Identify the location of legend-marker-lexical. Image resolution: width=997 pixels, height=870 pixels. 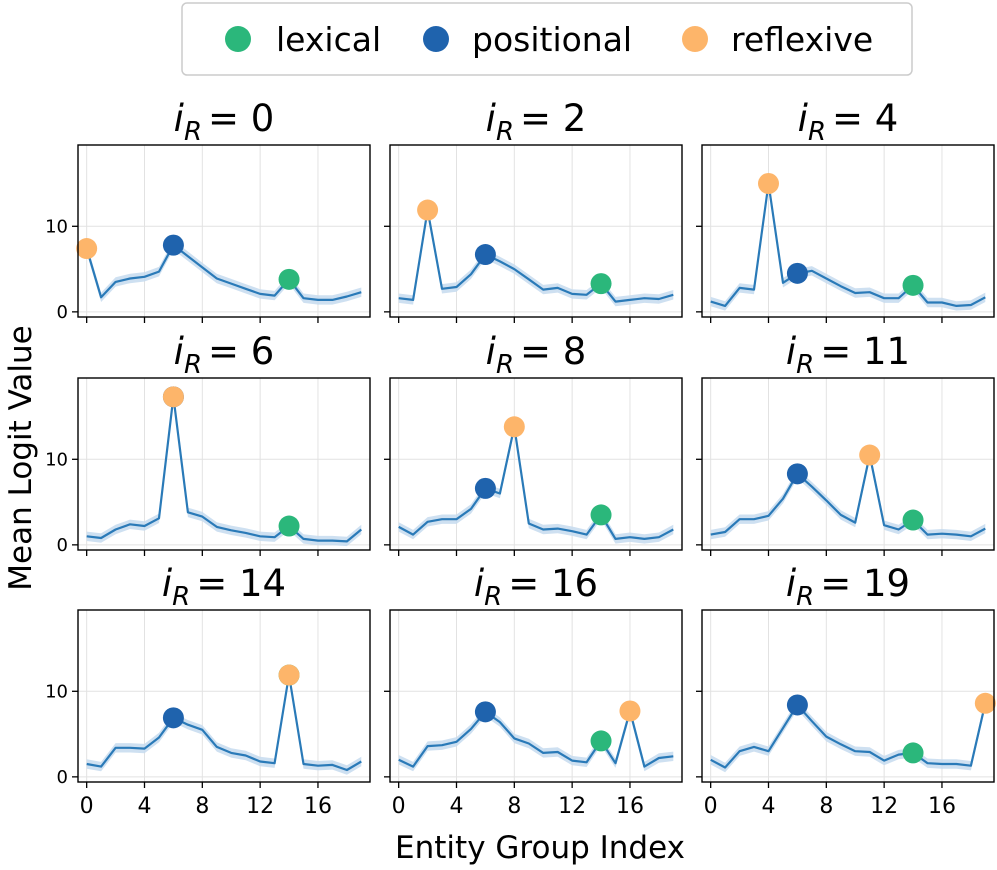
(238, 39).